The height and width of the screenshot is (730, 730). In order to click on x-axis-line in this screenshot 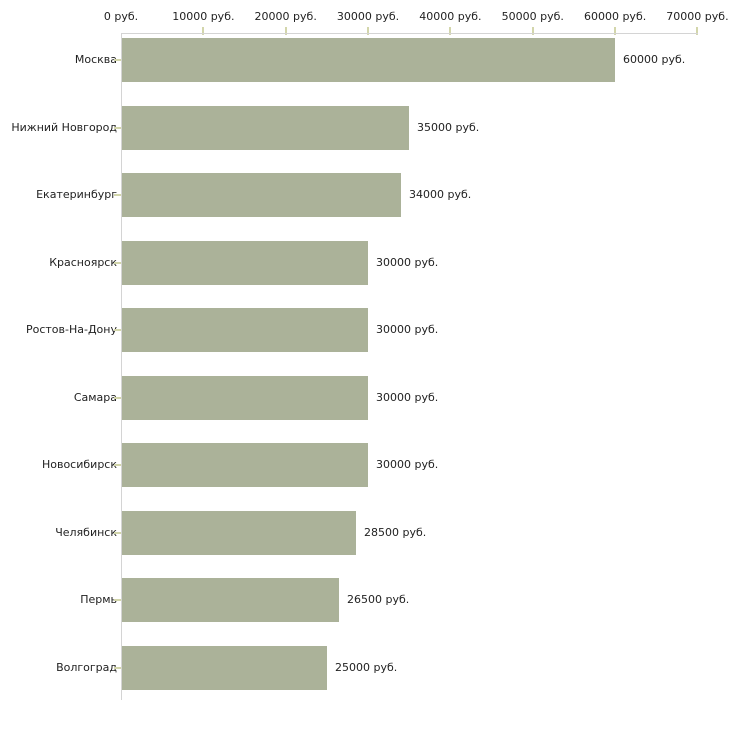, I will do `click(409, 33)`.